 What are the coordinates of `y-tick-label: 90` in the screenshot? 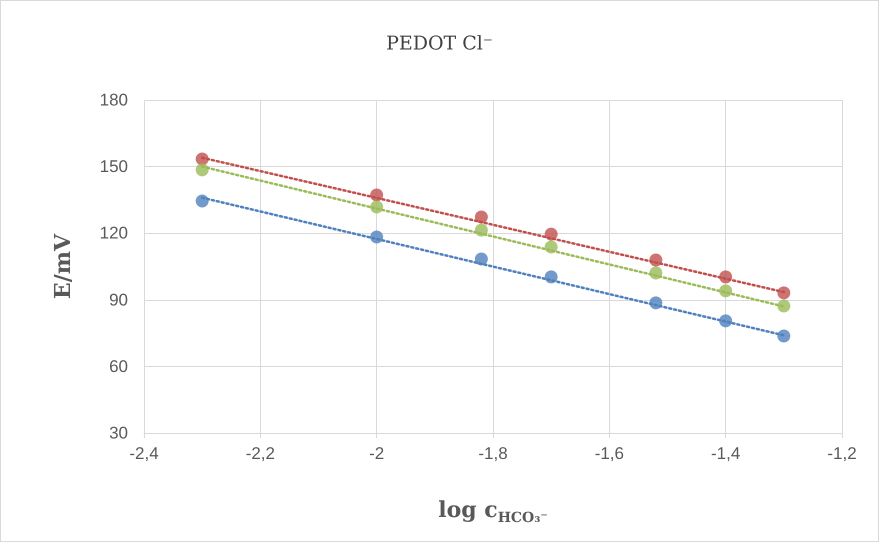 It's located at (118, 300).